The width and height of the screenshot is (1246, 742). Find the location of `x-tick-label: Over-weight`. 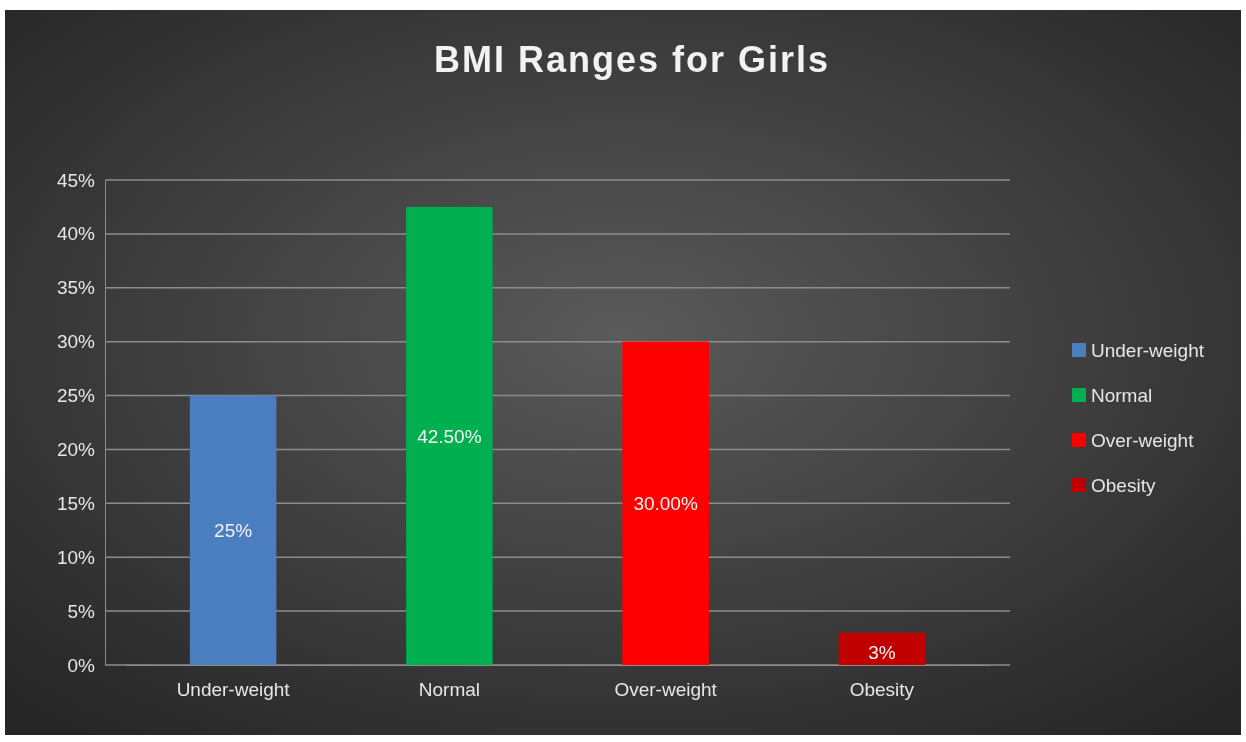

x-tick-label: Over-weight is located at coordinates (666, 690).